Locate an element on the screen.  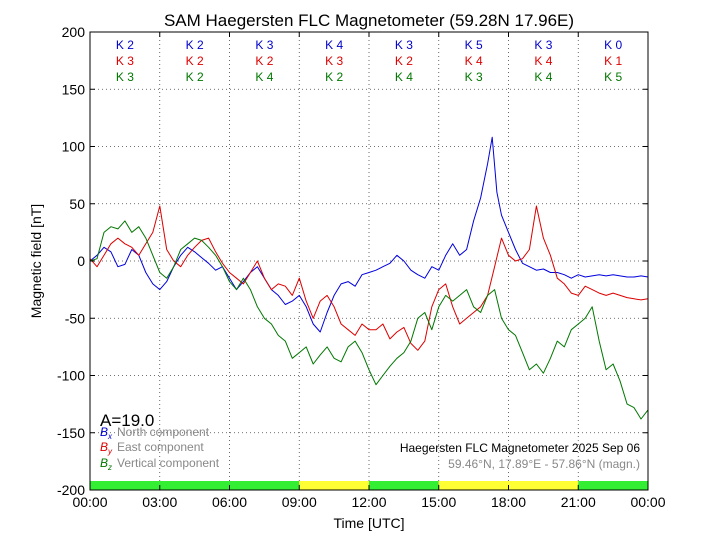
legend-entry-vertical: Bz Vertical component is located at coordinates (160, 464).